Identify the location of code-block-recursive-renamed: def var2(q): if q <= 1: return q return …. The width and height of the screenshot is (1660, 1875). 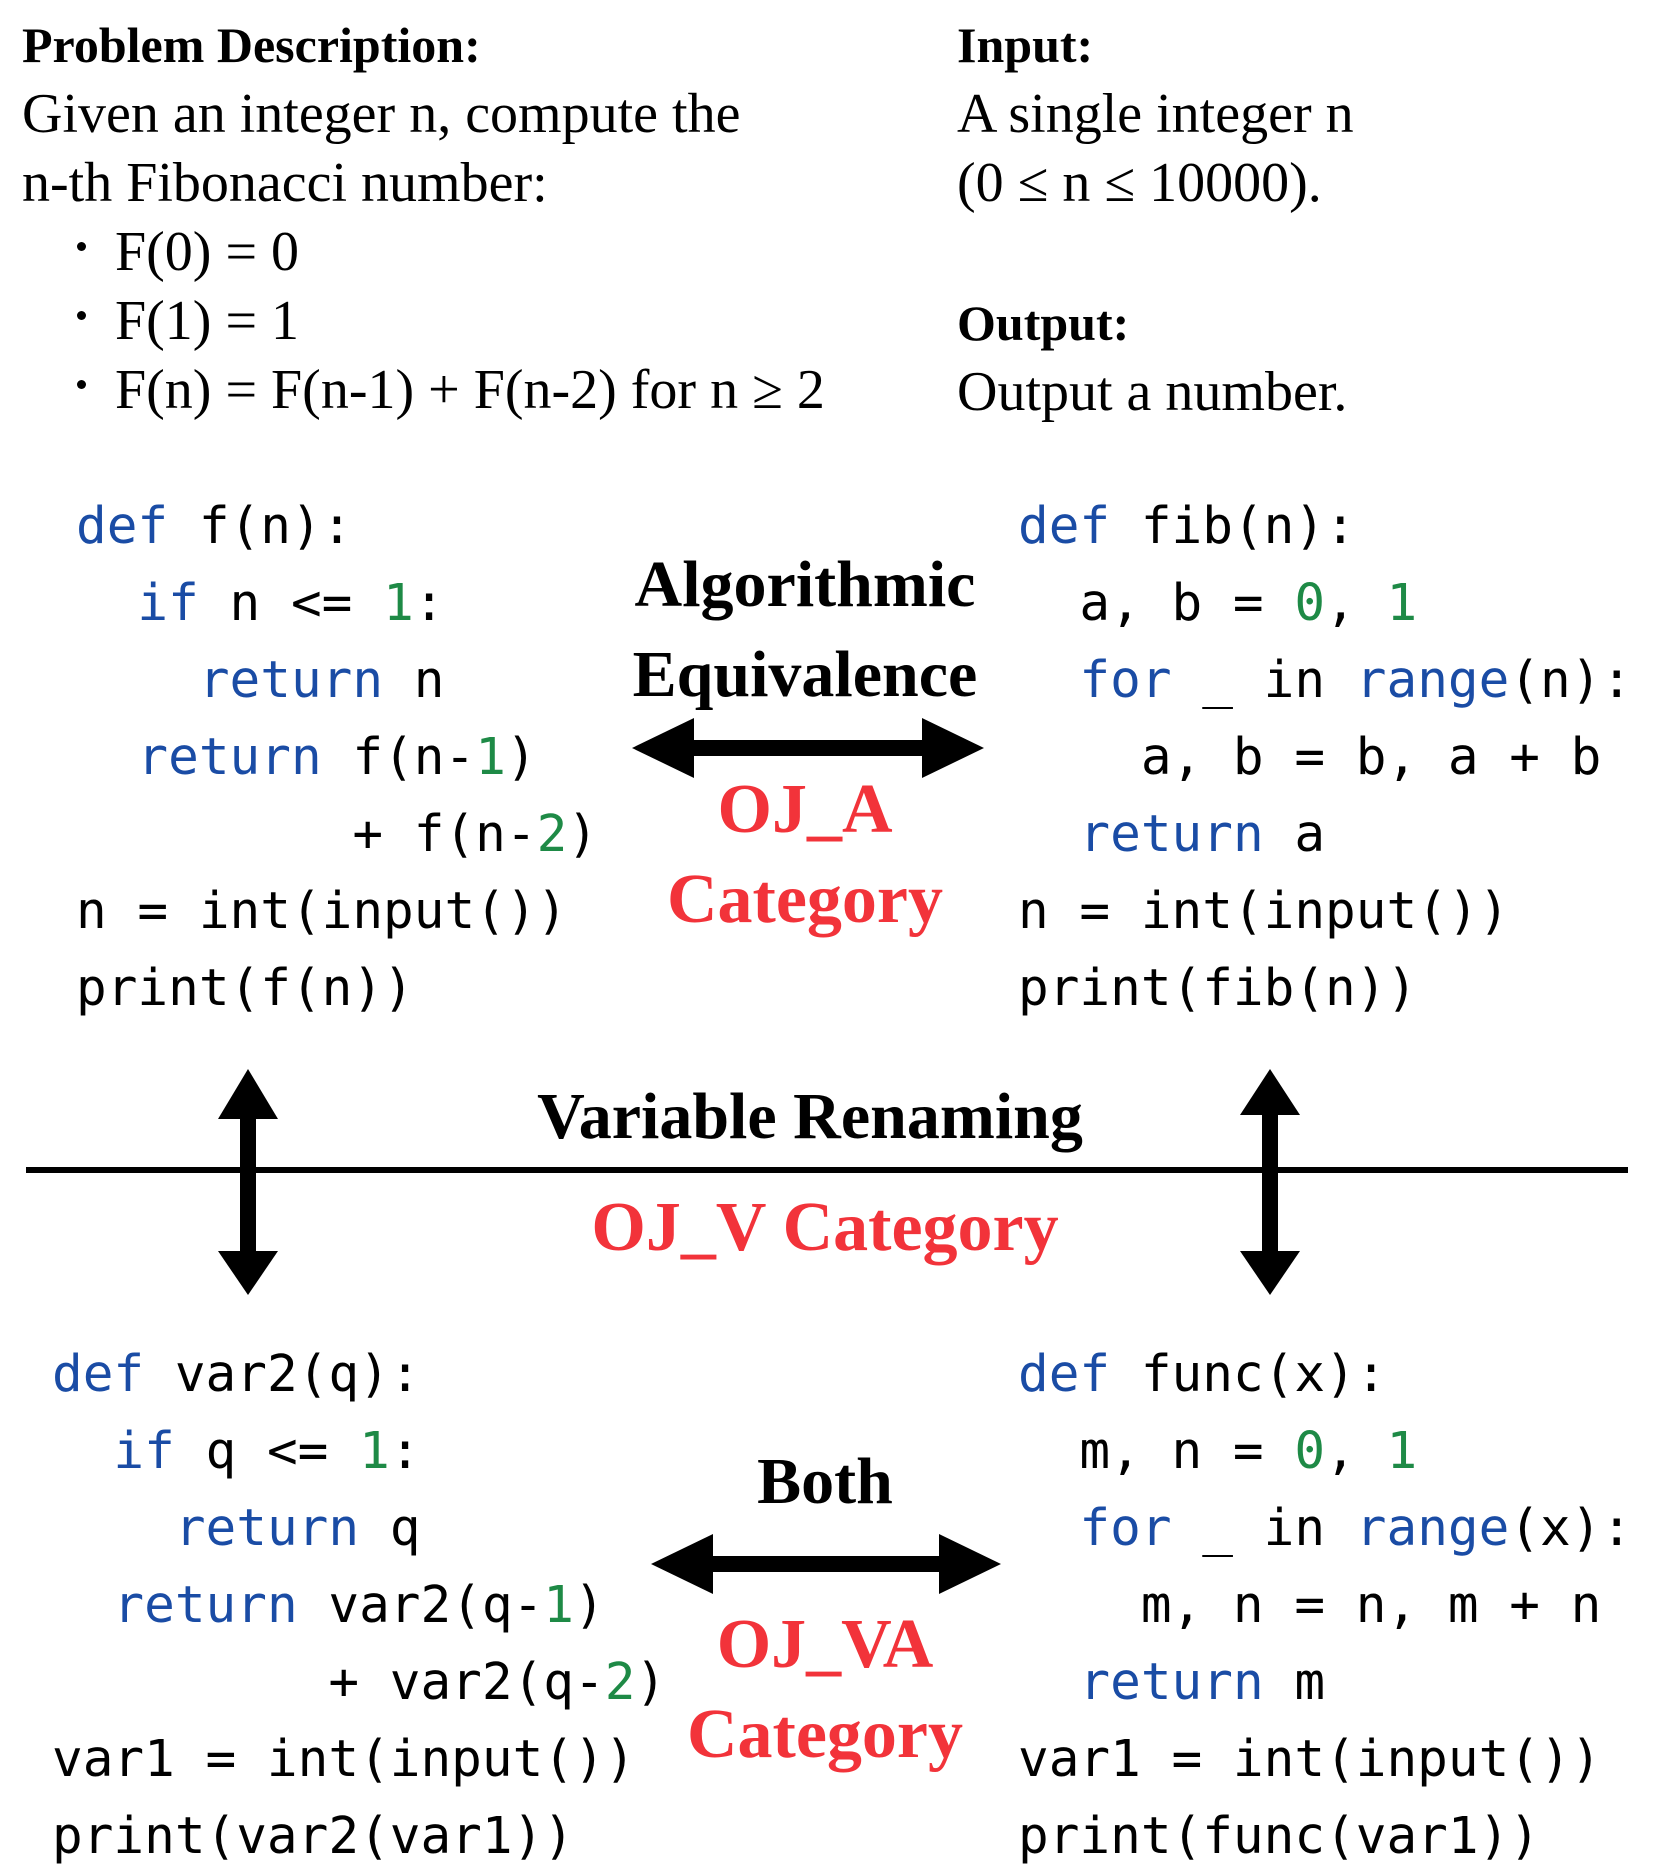
(359, 1605).